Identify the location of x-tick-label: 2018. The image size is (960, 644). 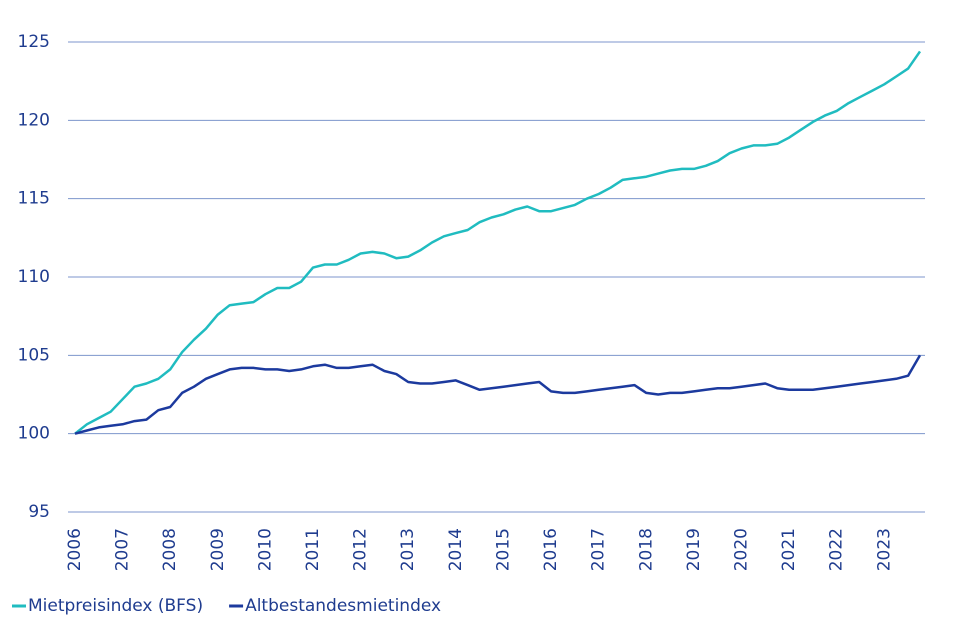
(646, 549).